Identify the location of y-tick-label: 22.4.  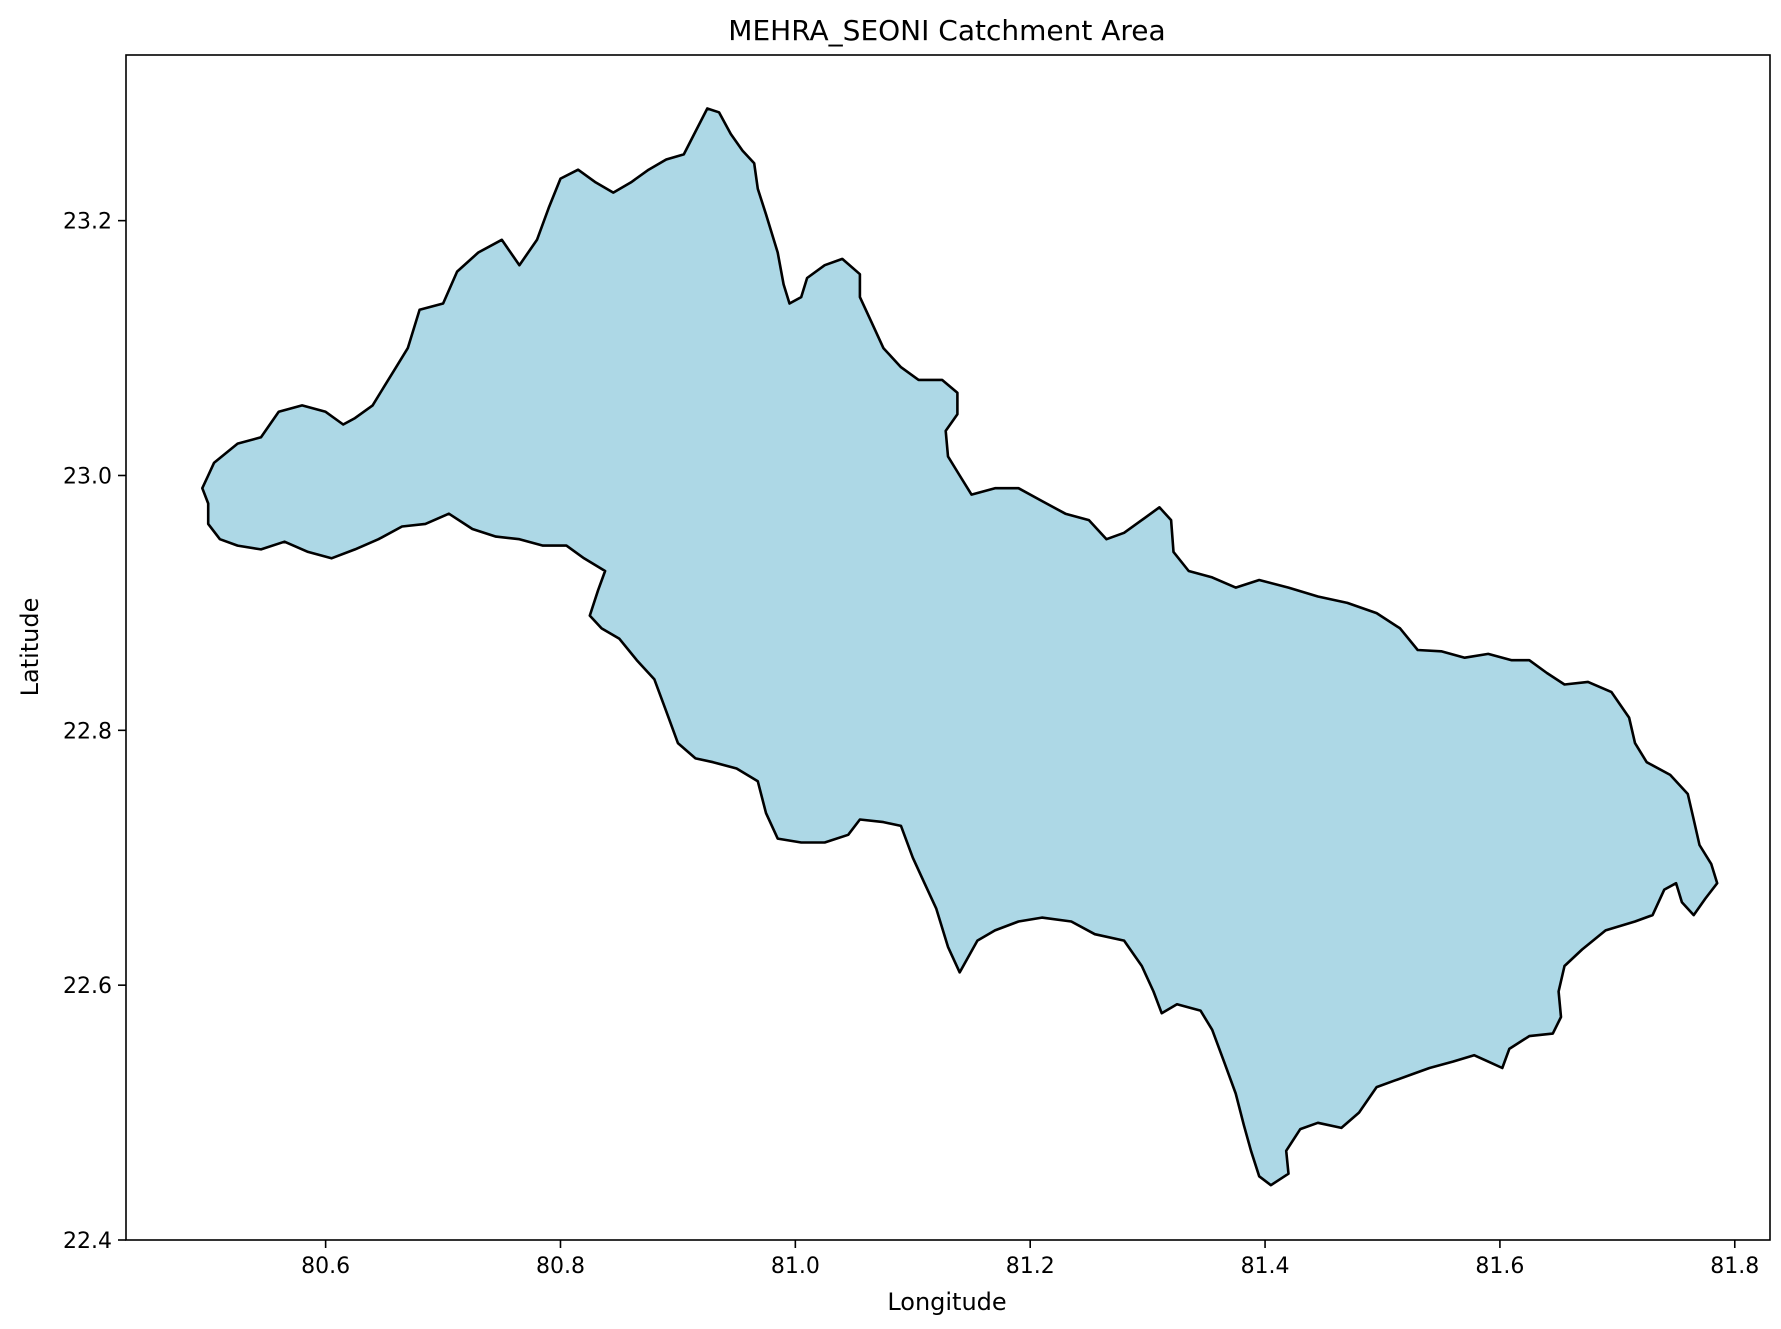
(87, 1241).